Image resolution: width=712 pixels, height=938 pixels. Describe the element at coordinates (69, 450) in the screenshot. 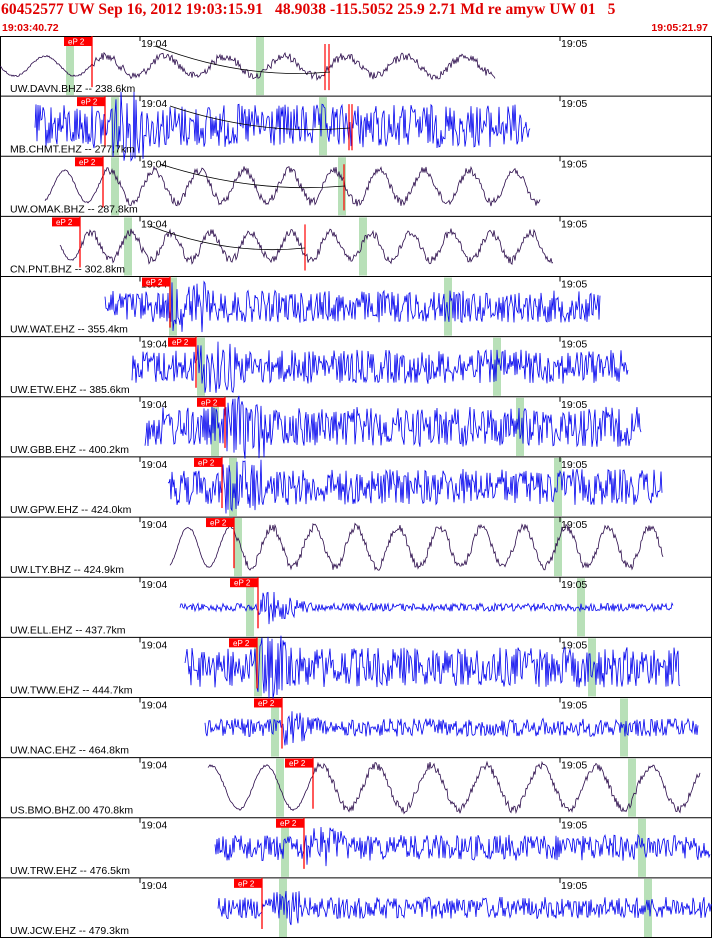

I see `station-label: UW.GBB.EHZ -- 400.2km` at that location.